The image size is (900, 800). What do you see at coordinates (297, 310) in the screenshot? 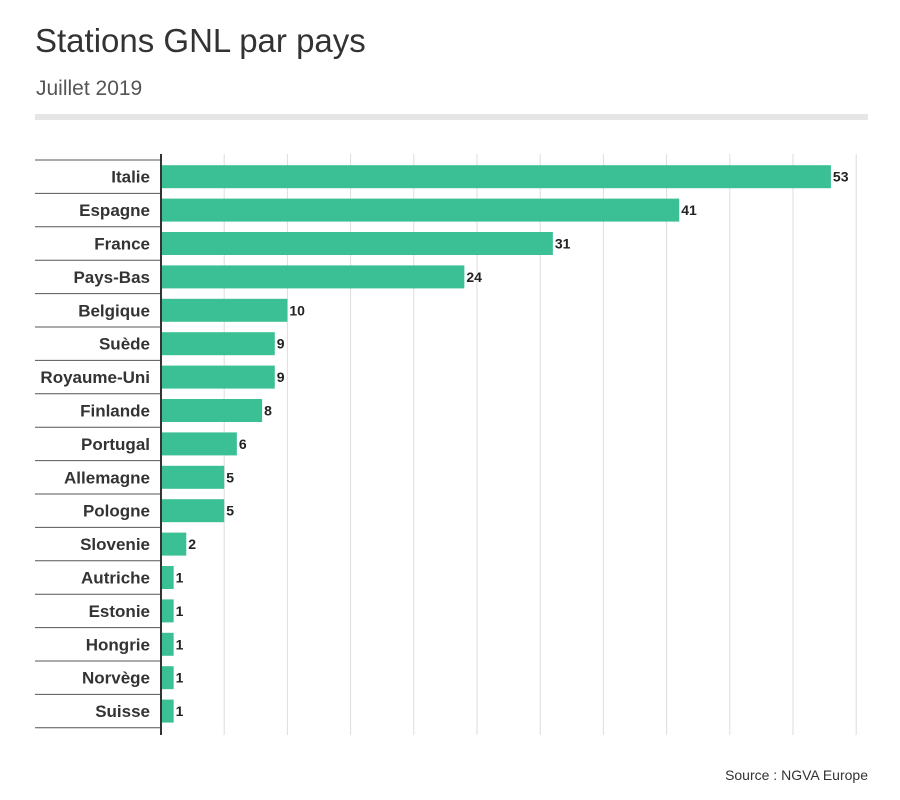
I see `data-label: 10` at bounding box center [297, 310].